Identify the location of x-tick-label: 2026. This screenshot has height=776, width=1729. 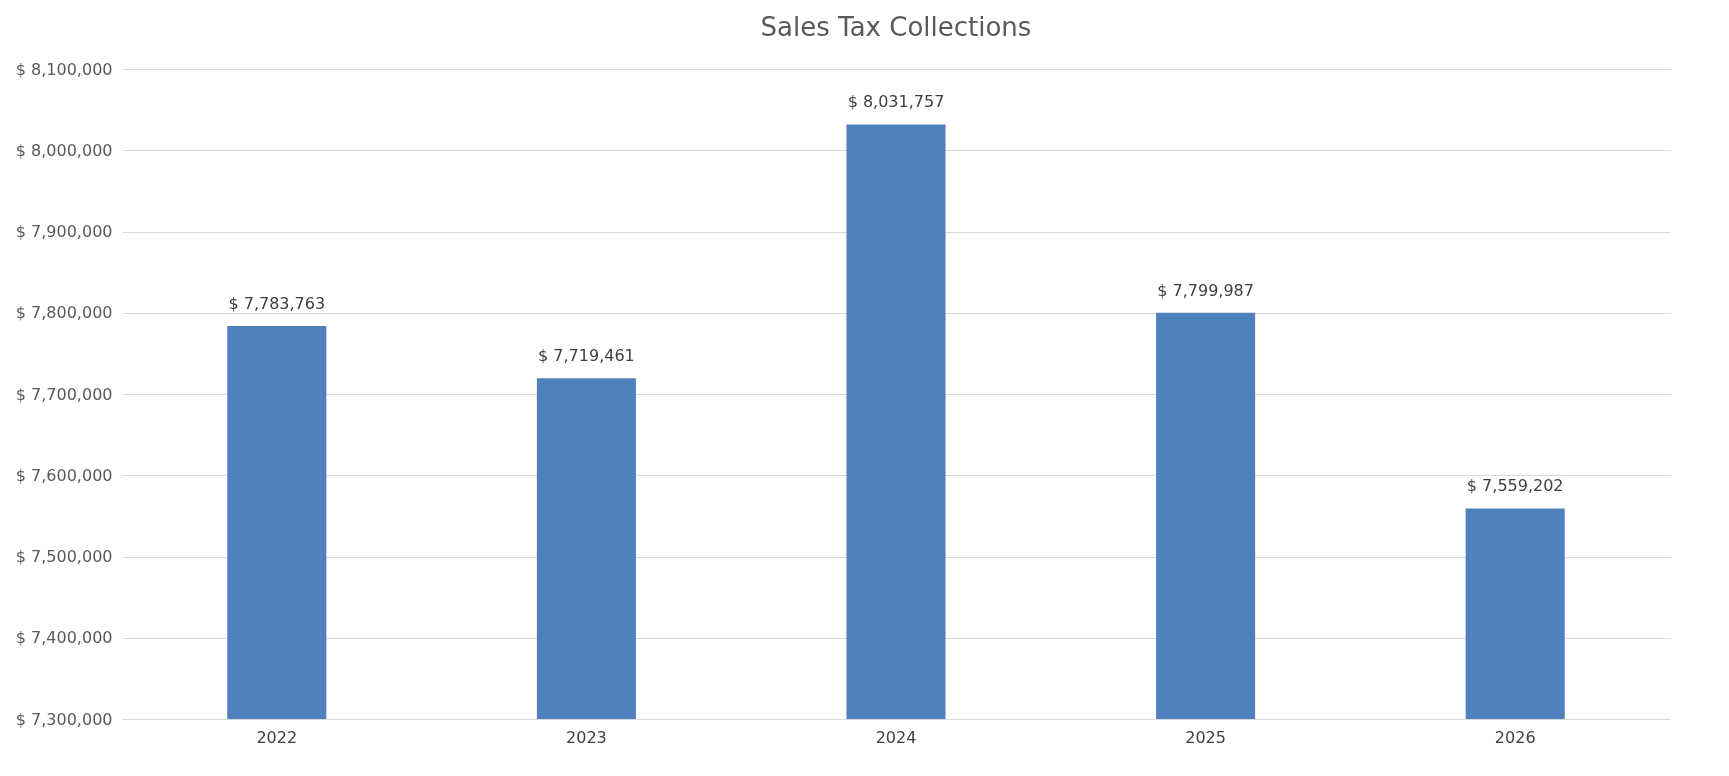
(1515, 737).